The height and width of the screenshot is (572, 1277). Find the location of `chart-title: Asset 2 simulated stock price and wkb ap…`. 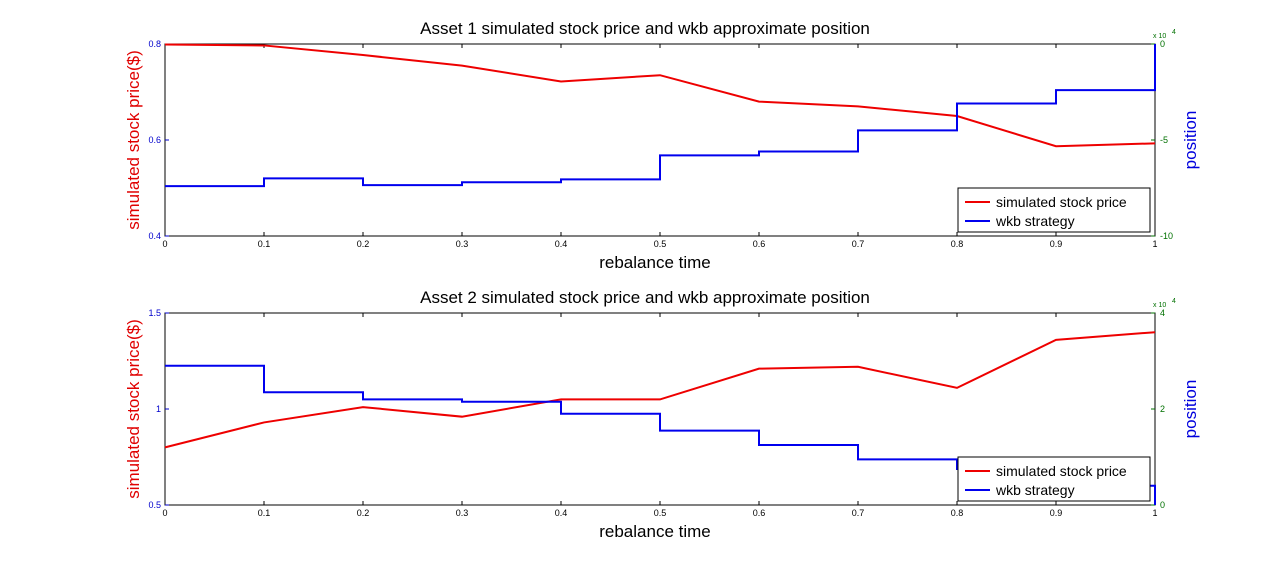

chart-title: Asset 2 simulated stock price and wkb ap… is located at coordinates (645, 297).